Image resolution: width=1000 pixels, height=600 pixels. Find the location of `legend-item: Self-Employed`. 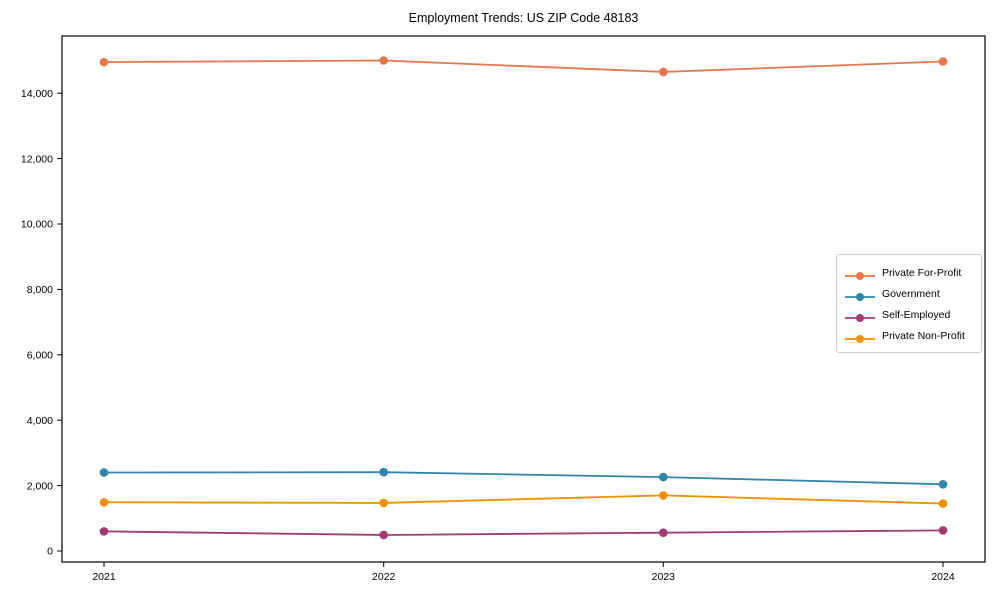

legend-item: Self-Employed is located at coordinates (909, 314).